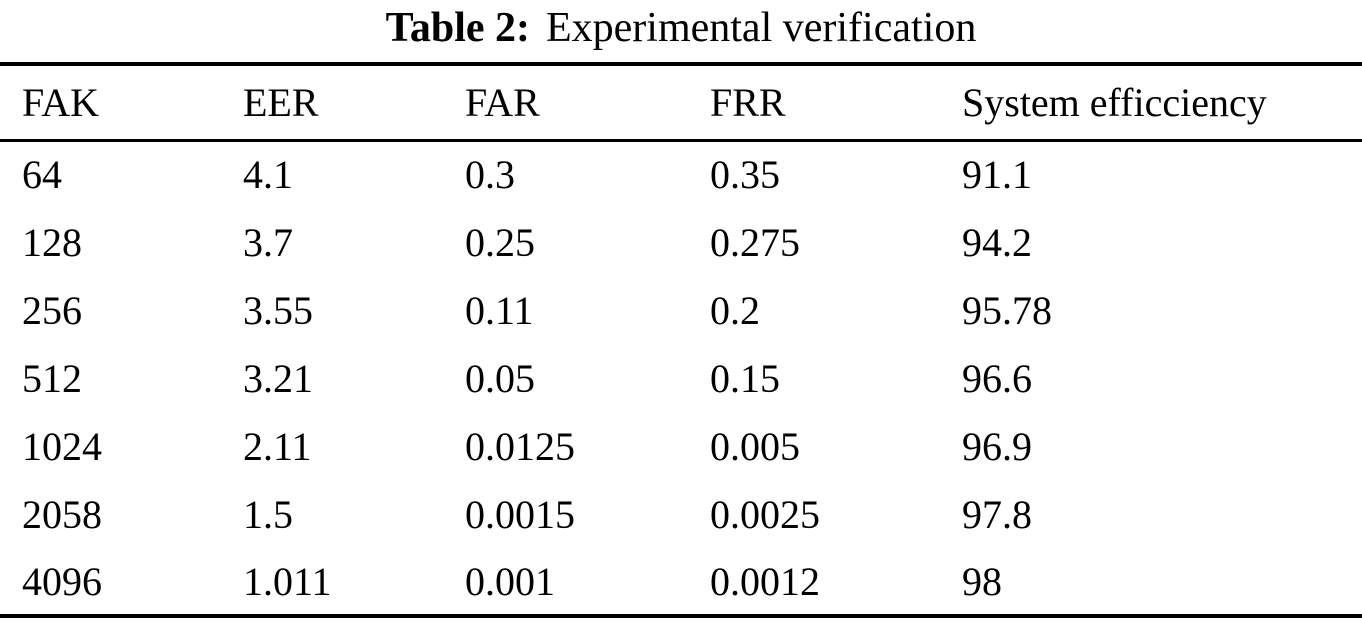 This screenshot has width=1362, height=632. What do you see at coordinates (755, 242) in the screenshot?
I see `table-cell-frr: 0.275` at bounding box center [755, 242].